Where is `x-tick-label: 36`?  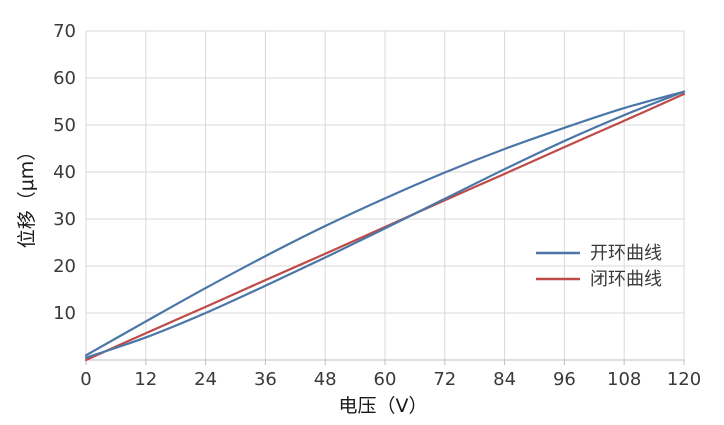
x-tick-label: 36 is located at coordinates (265, 379).